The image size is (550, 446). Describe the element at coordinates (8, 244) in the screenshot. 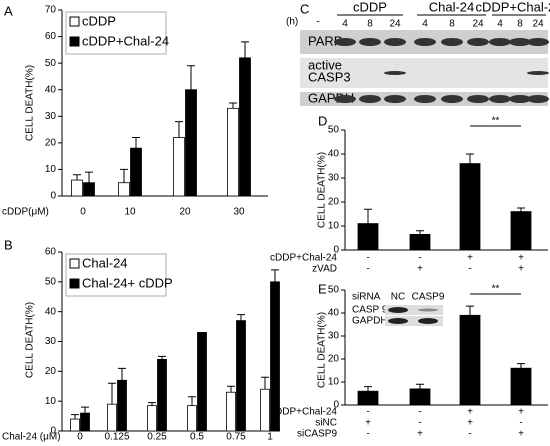

I see `panel-label: B` at that location.